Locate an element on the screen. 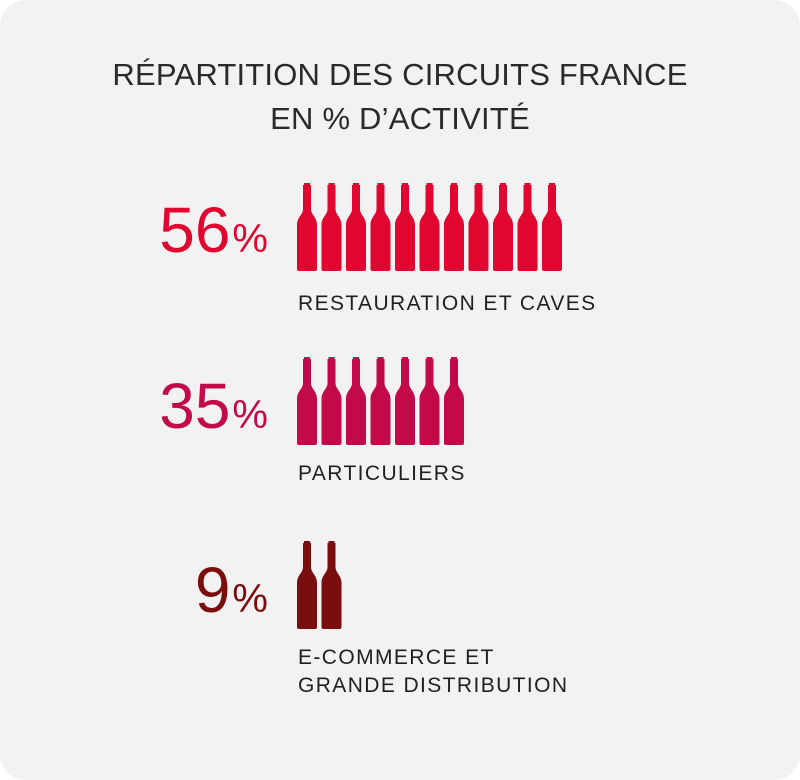 The width and height of the screenshot is (800, 780). bottle-row-particuliers is located at coordinates (380, 401).